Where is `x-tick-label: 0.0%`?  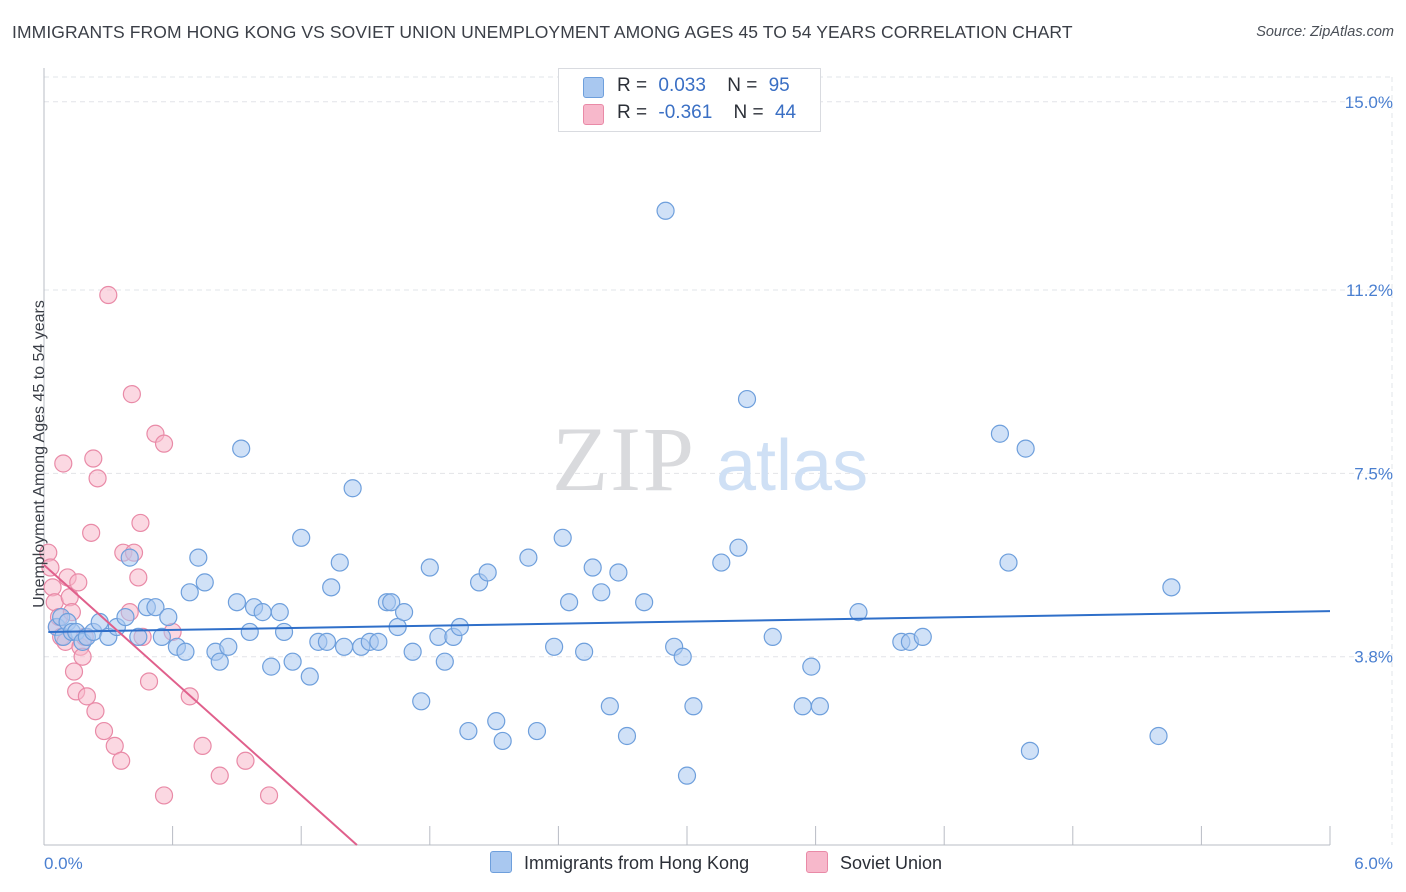 x-tick-label: 0.0% is located at coordinates (63, 863).